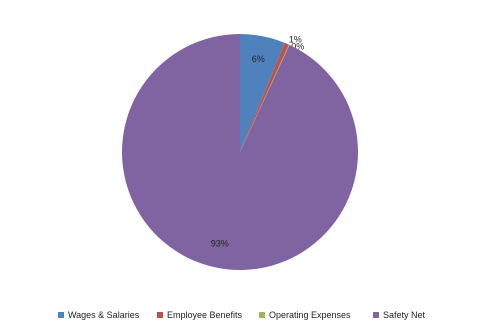 The height and width of the screenshot is (333, 480). I want to click on data-label: 0%, so click(297, 47).